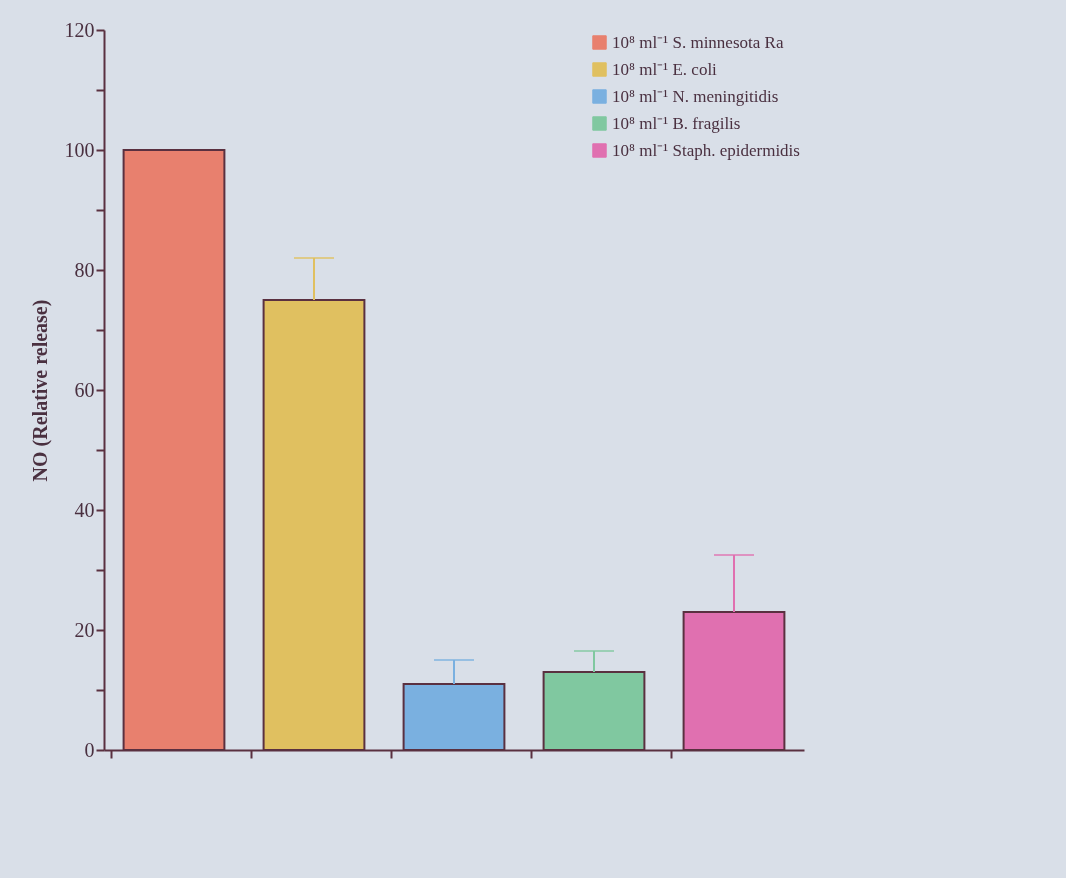  I want to click on y-tick-label: 20, so click(84, 629).